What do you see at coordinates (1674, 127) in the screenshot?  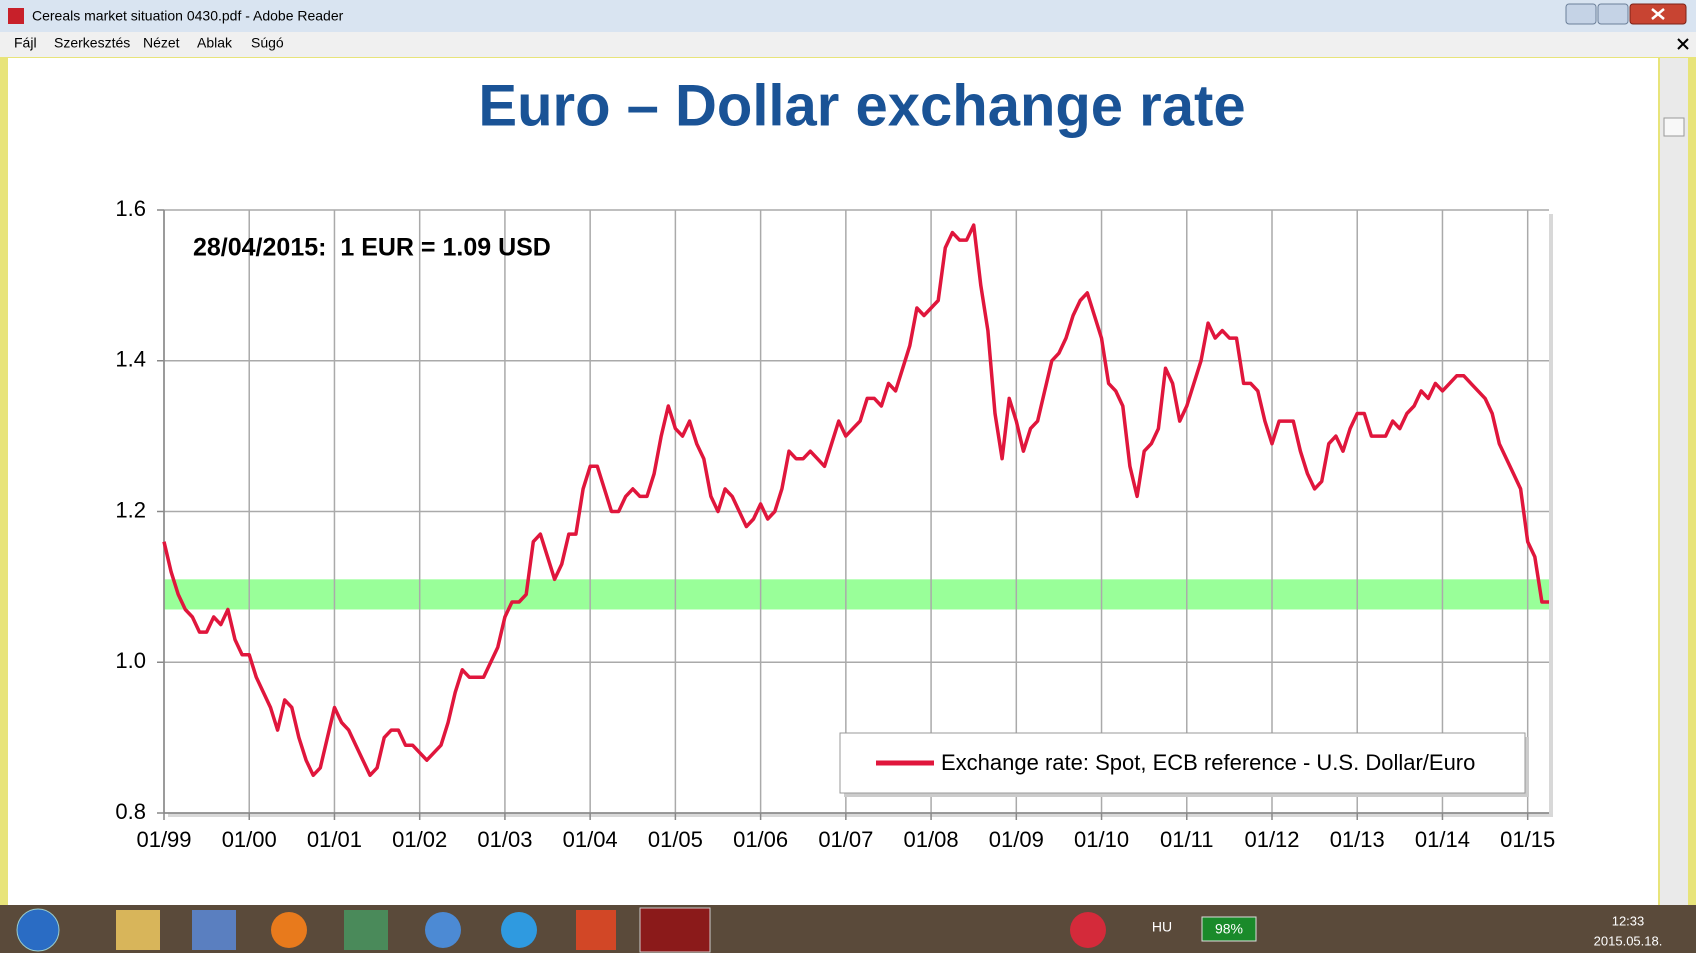 I see `scroll-thumb` at bounding box center [1674, 127].